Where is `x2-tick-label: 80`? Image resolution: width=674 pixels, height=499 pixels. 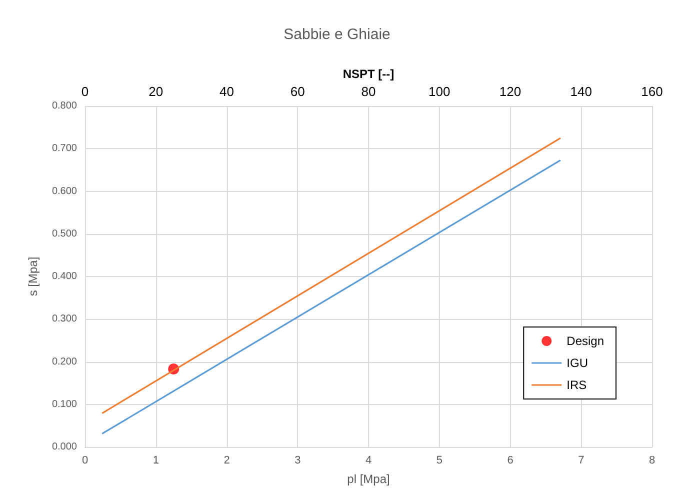 x2-tick-label: 80 is located at coordinates (368, 91).